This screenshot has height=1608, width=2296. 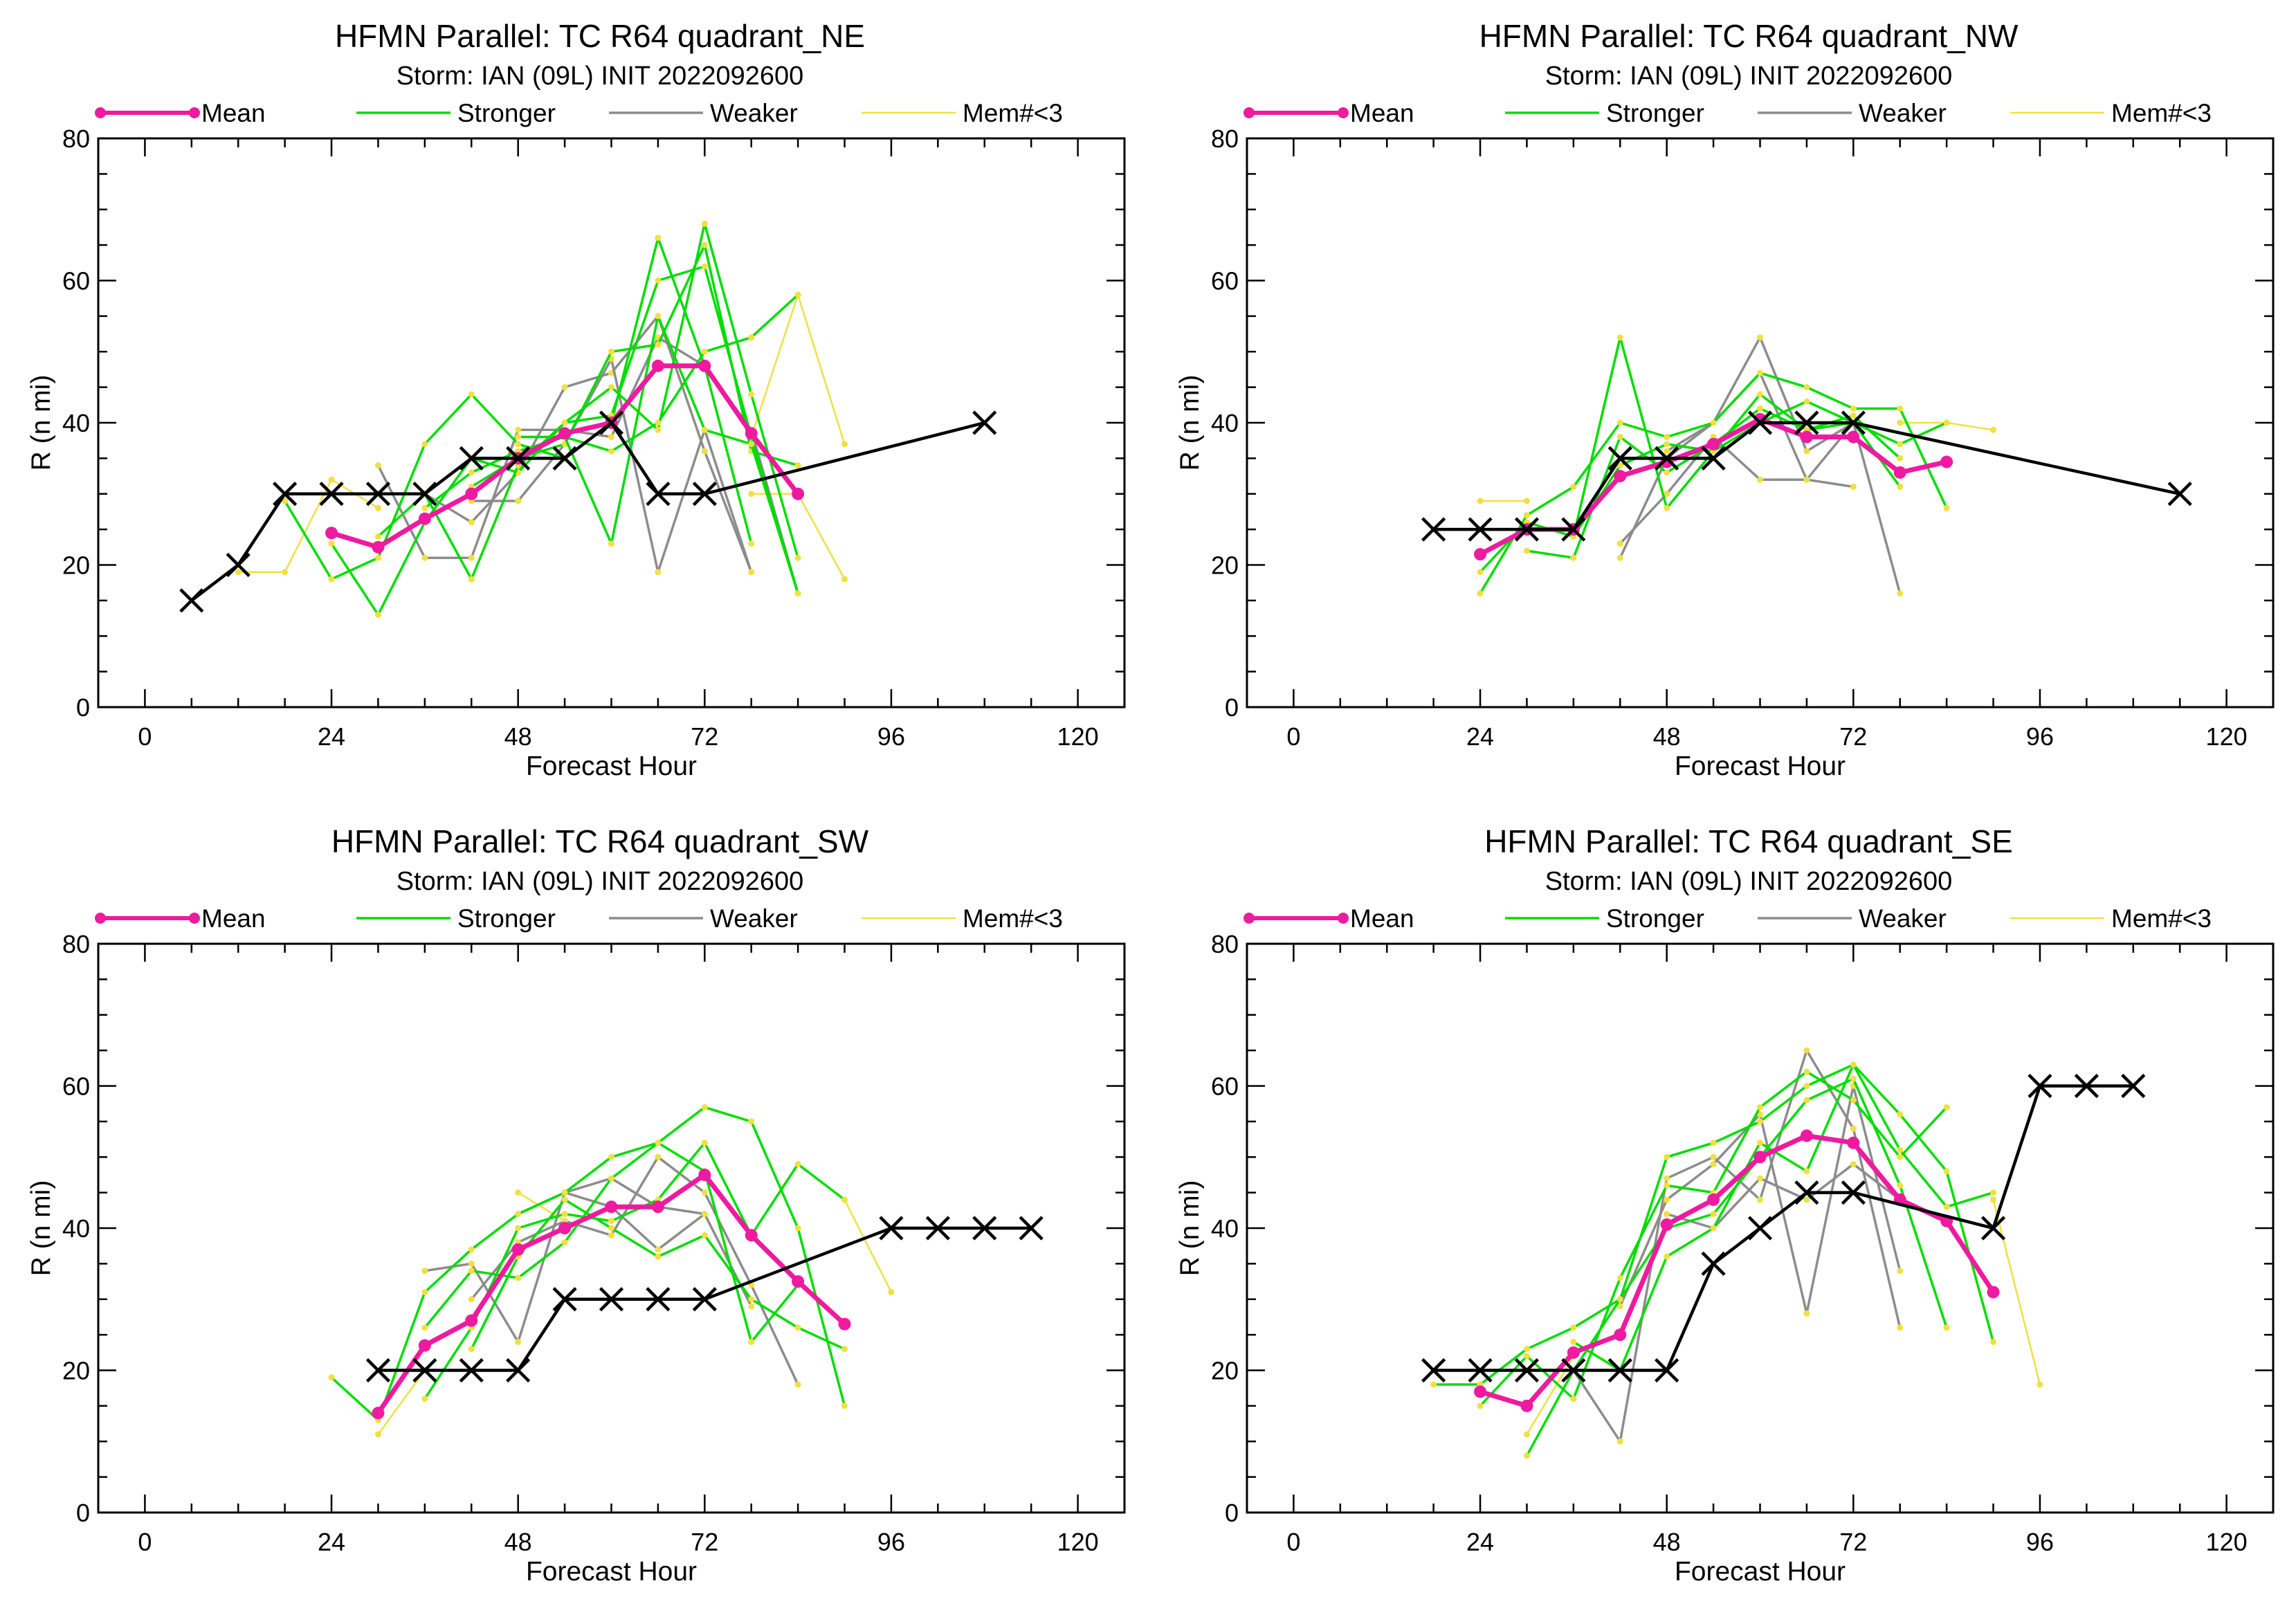 I want to click on chart-title: HFMN Parallel: TC R64 quadrant_NE, so click(x=600, y=36).